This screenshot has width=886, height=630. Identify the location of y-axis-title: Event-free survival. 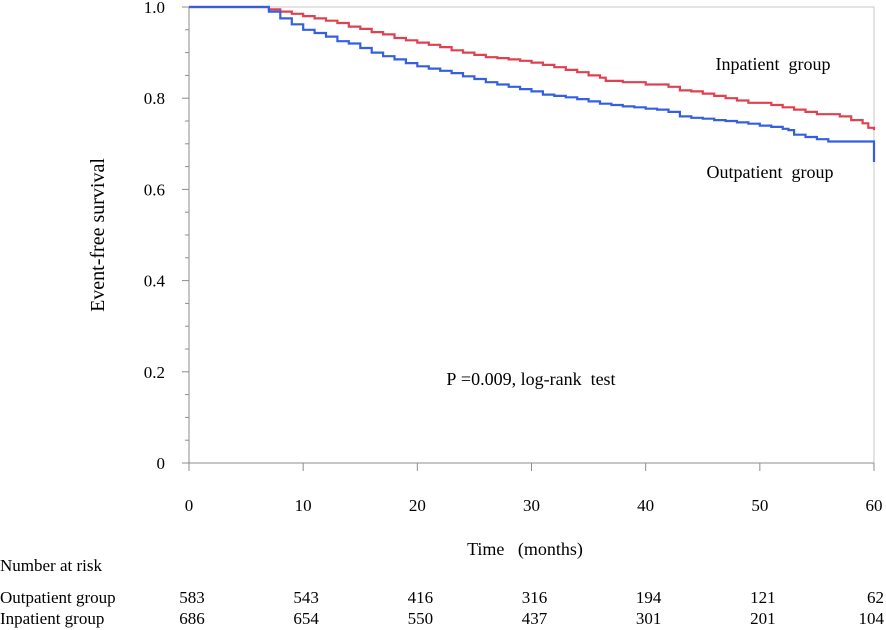
(98, 235).